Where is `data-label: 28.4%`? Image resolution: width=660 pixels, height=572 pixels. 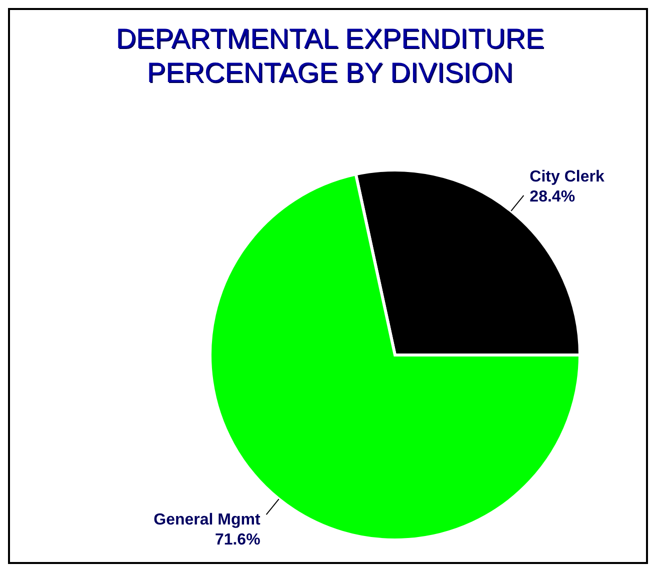
data-label: 28.4% is located at coordinates (553, 197).